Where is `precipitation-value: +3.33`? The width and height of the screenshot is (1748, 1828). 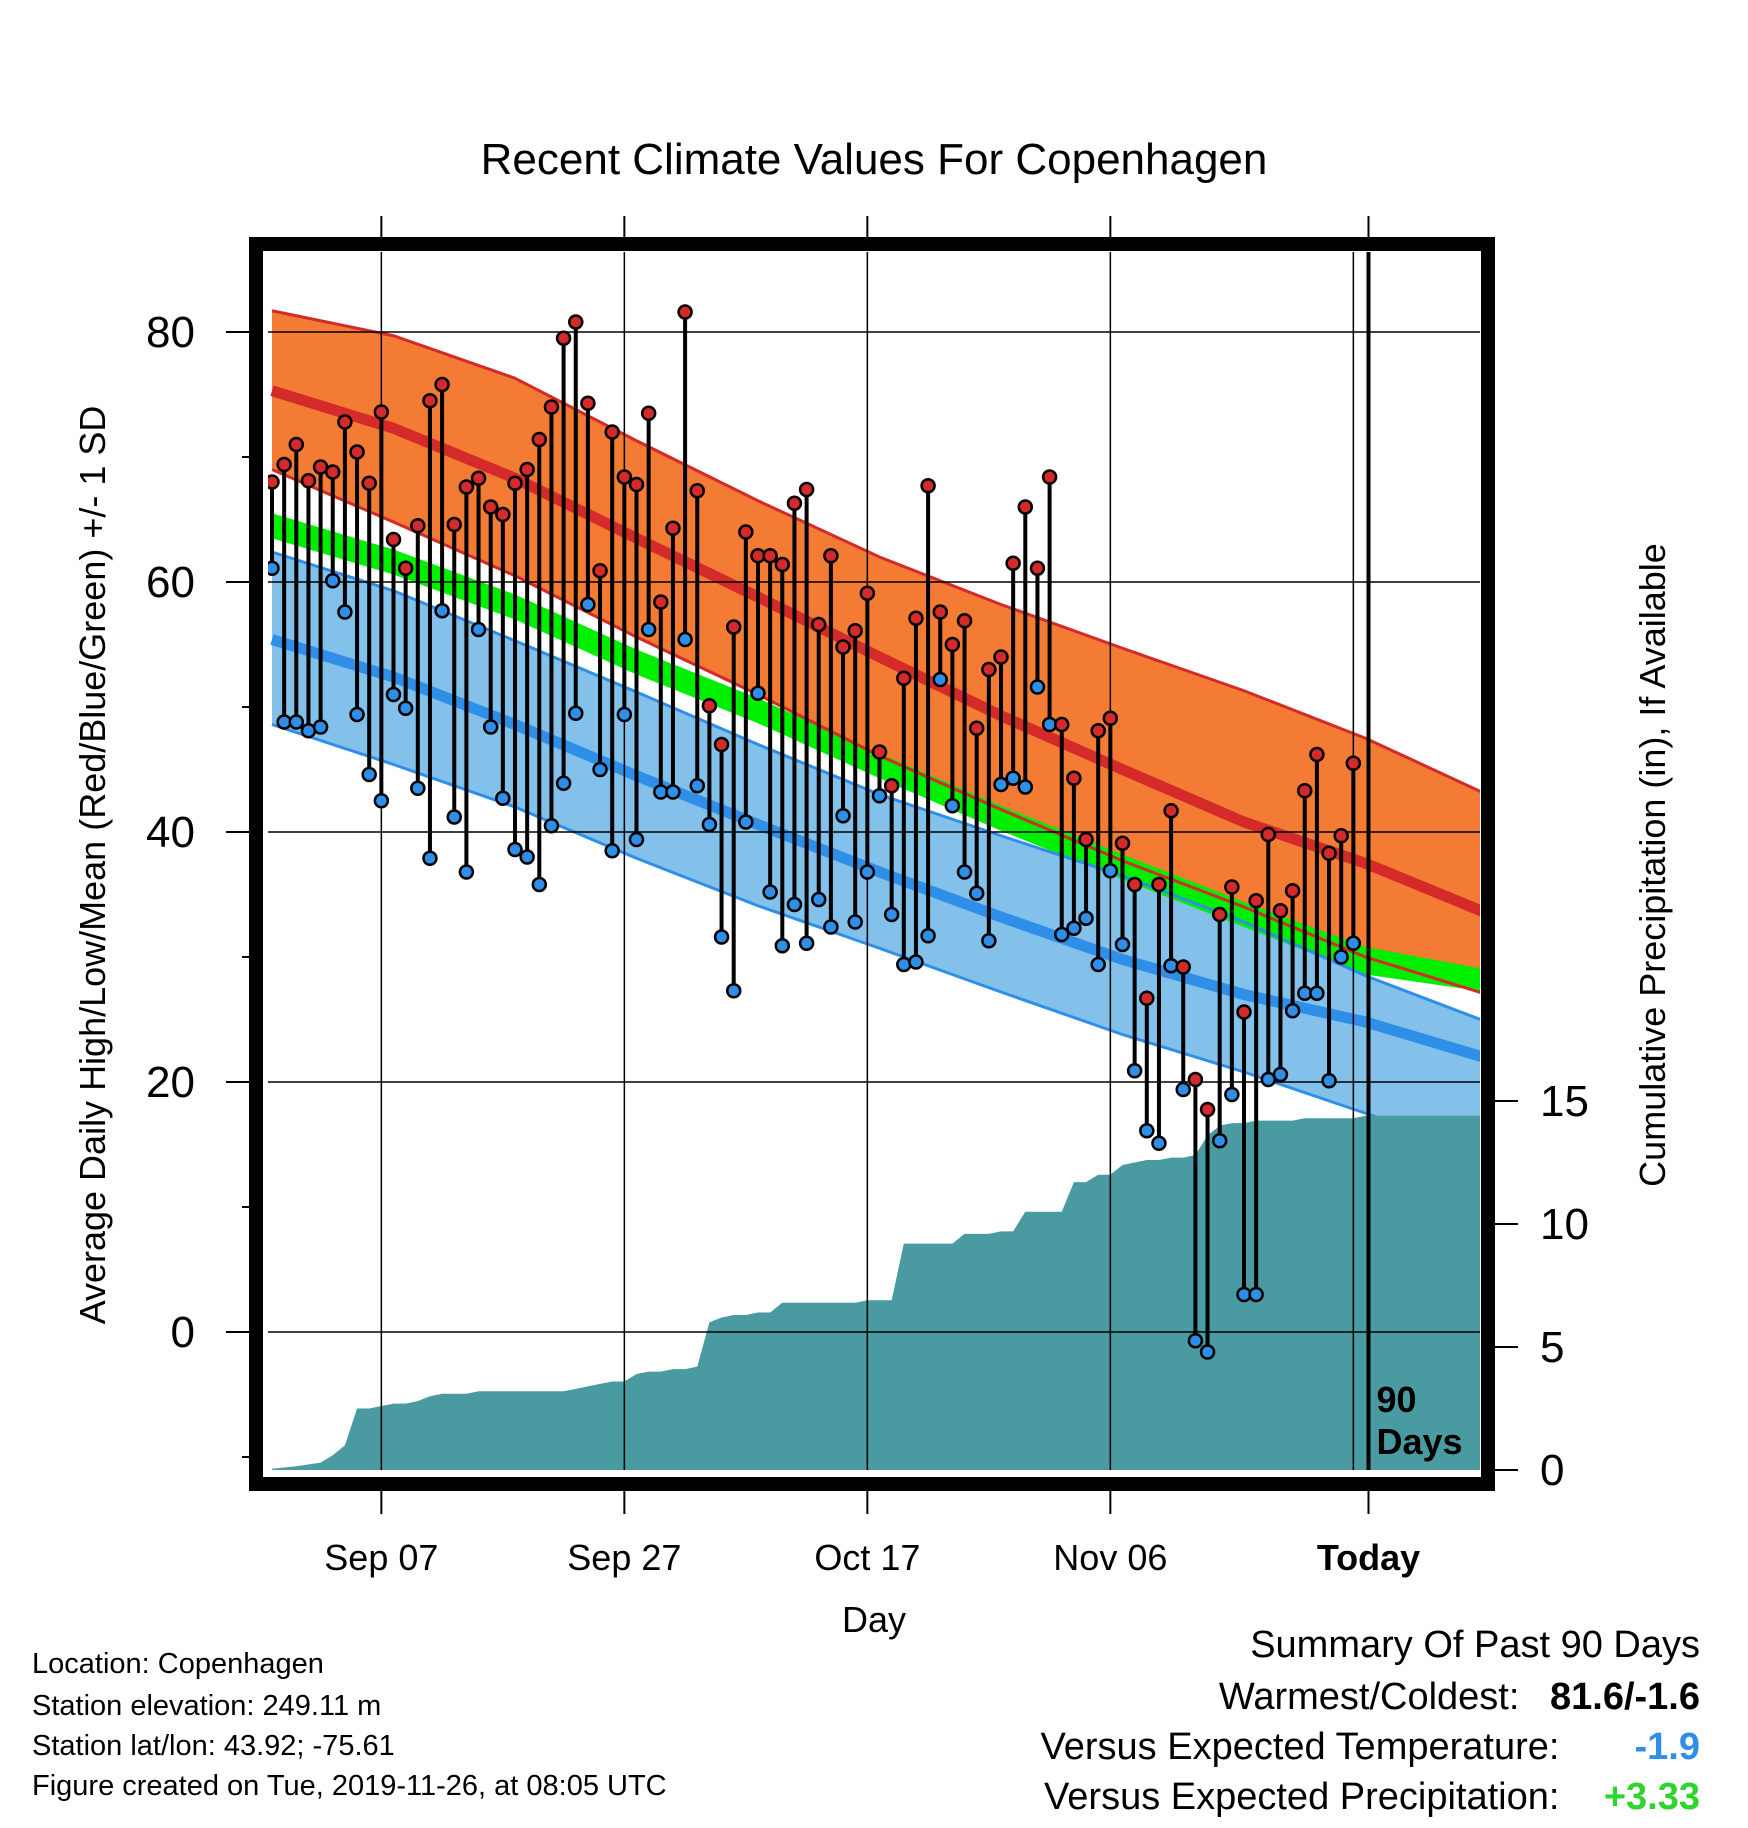 precipitation-value: +3.33 is located at coordinates (1651, 1797).